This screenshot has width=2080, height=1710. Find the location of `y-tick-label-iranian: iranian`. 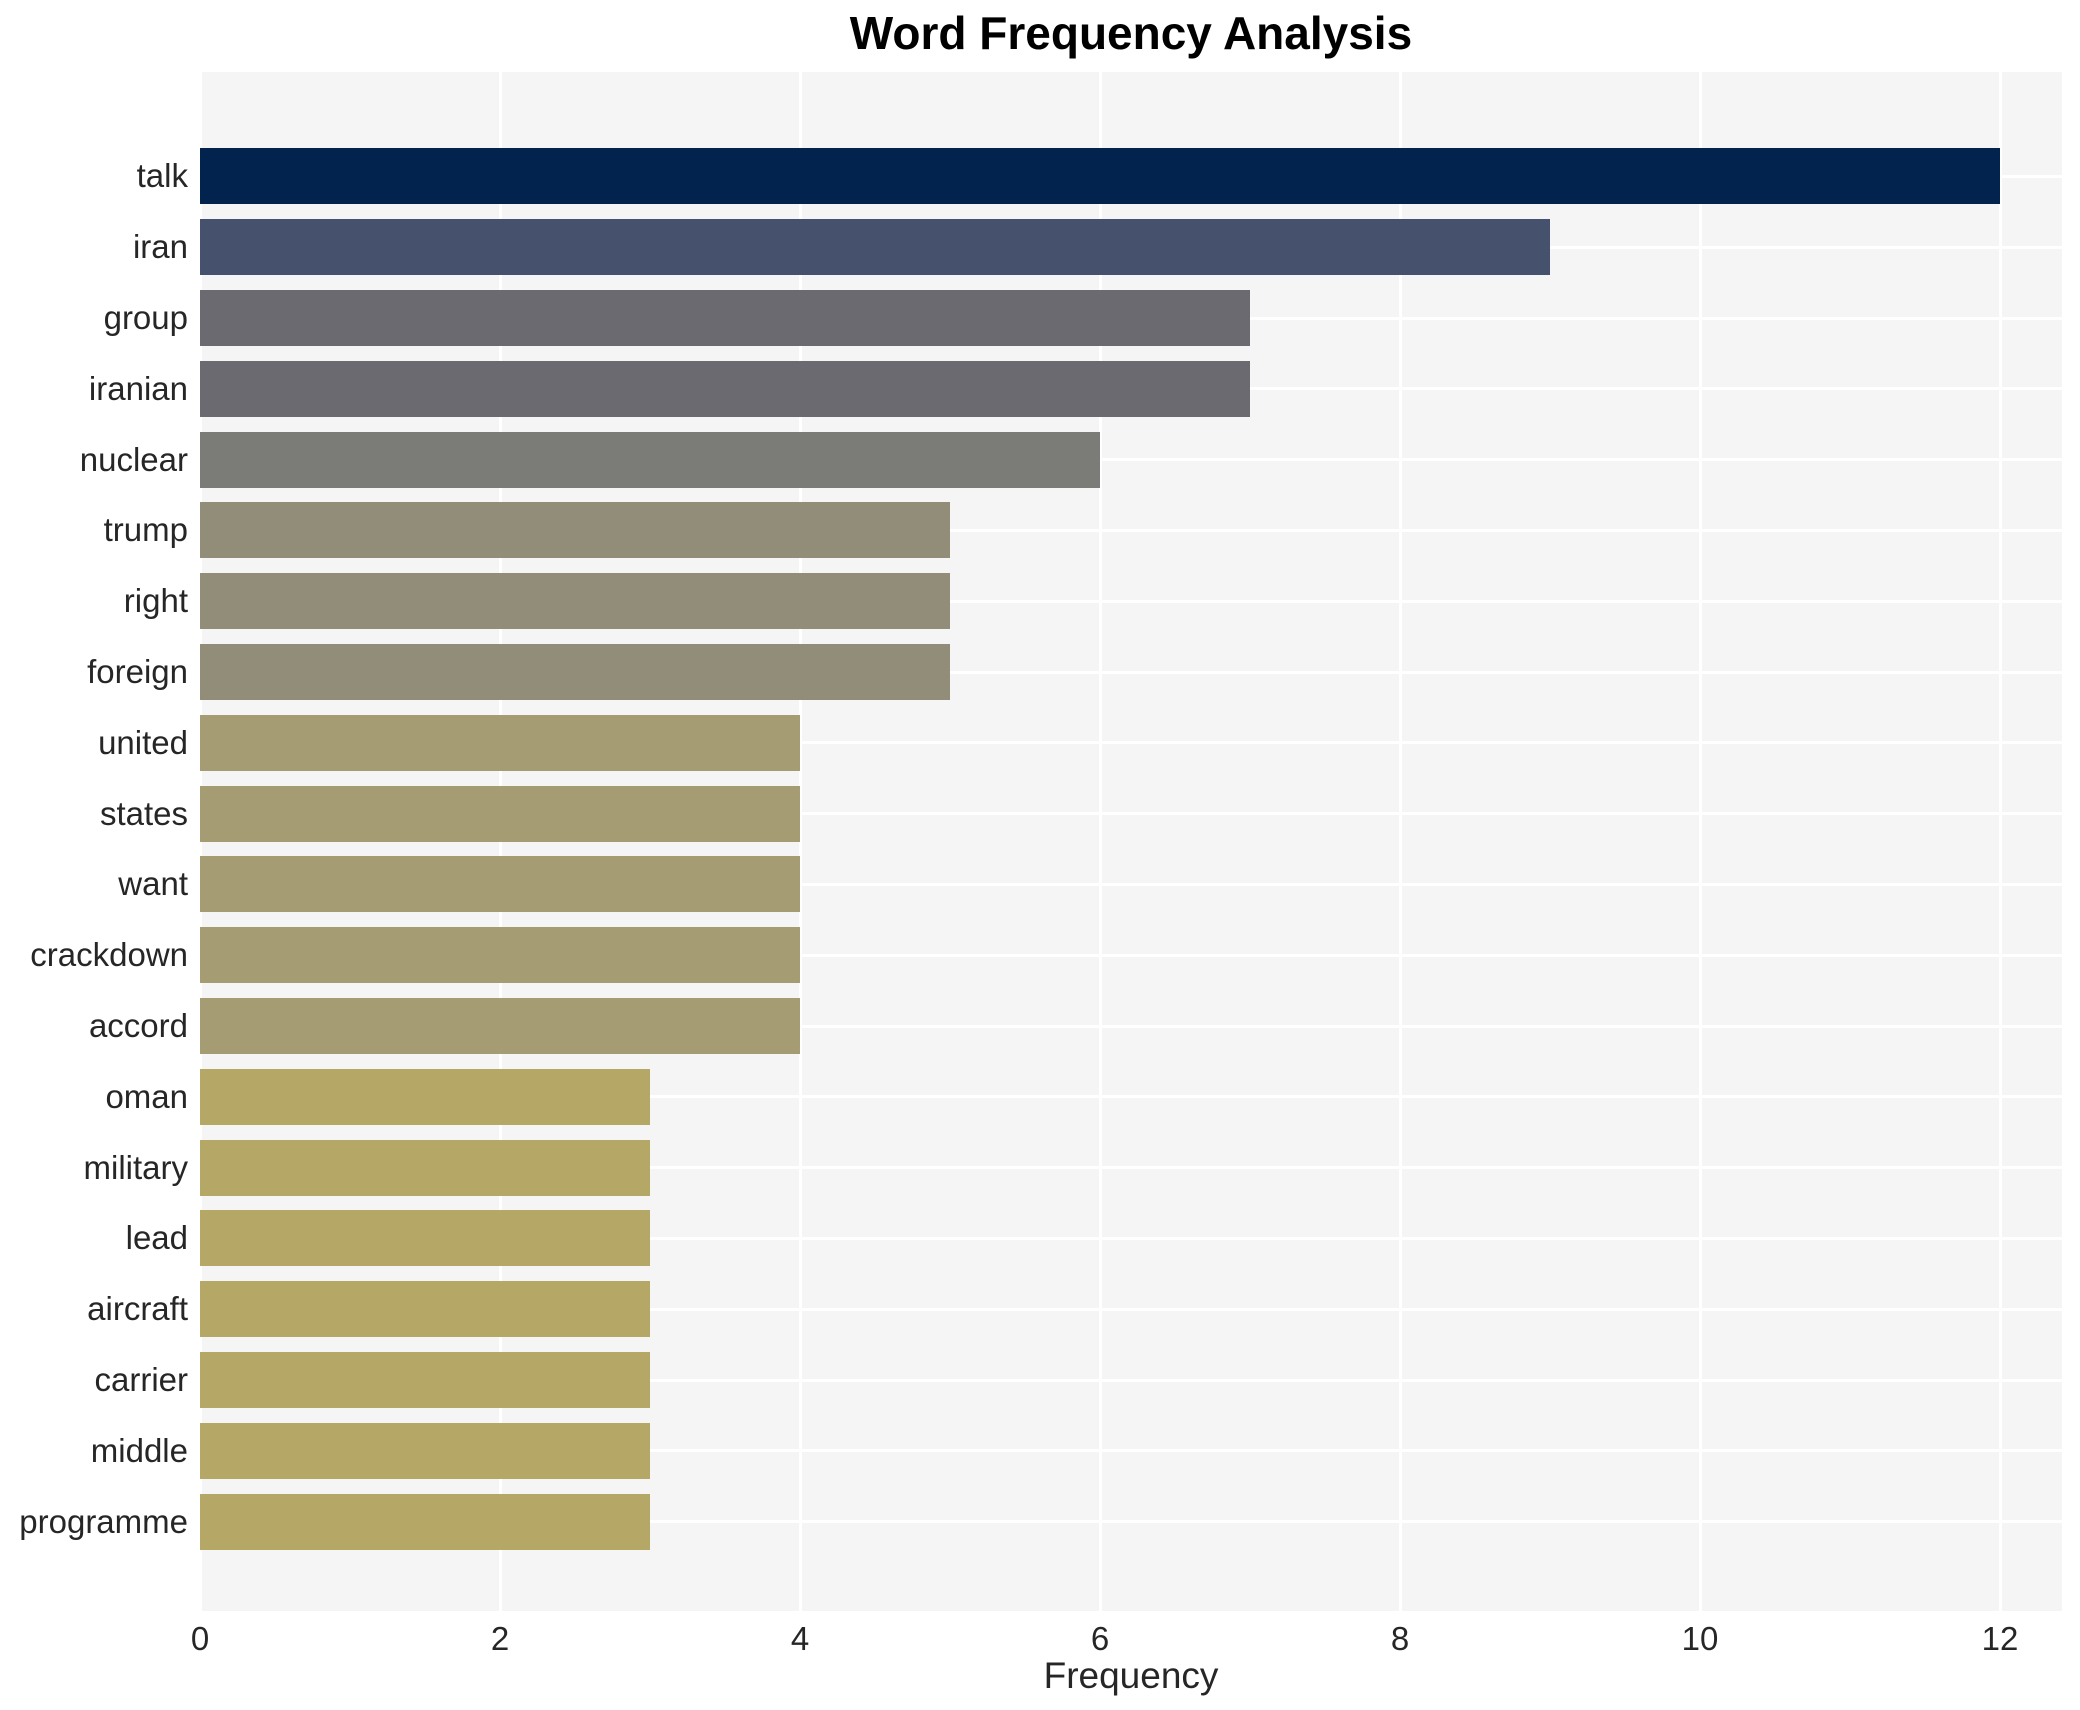

y-tick-label-iranian: iranian is located at coordinates (138, 388).